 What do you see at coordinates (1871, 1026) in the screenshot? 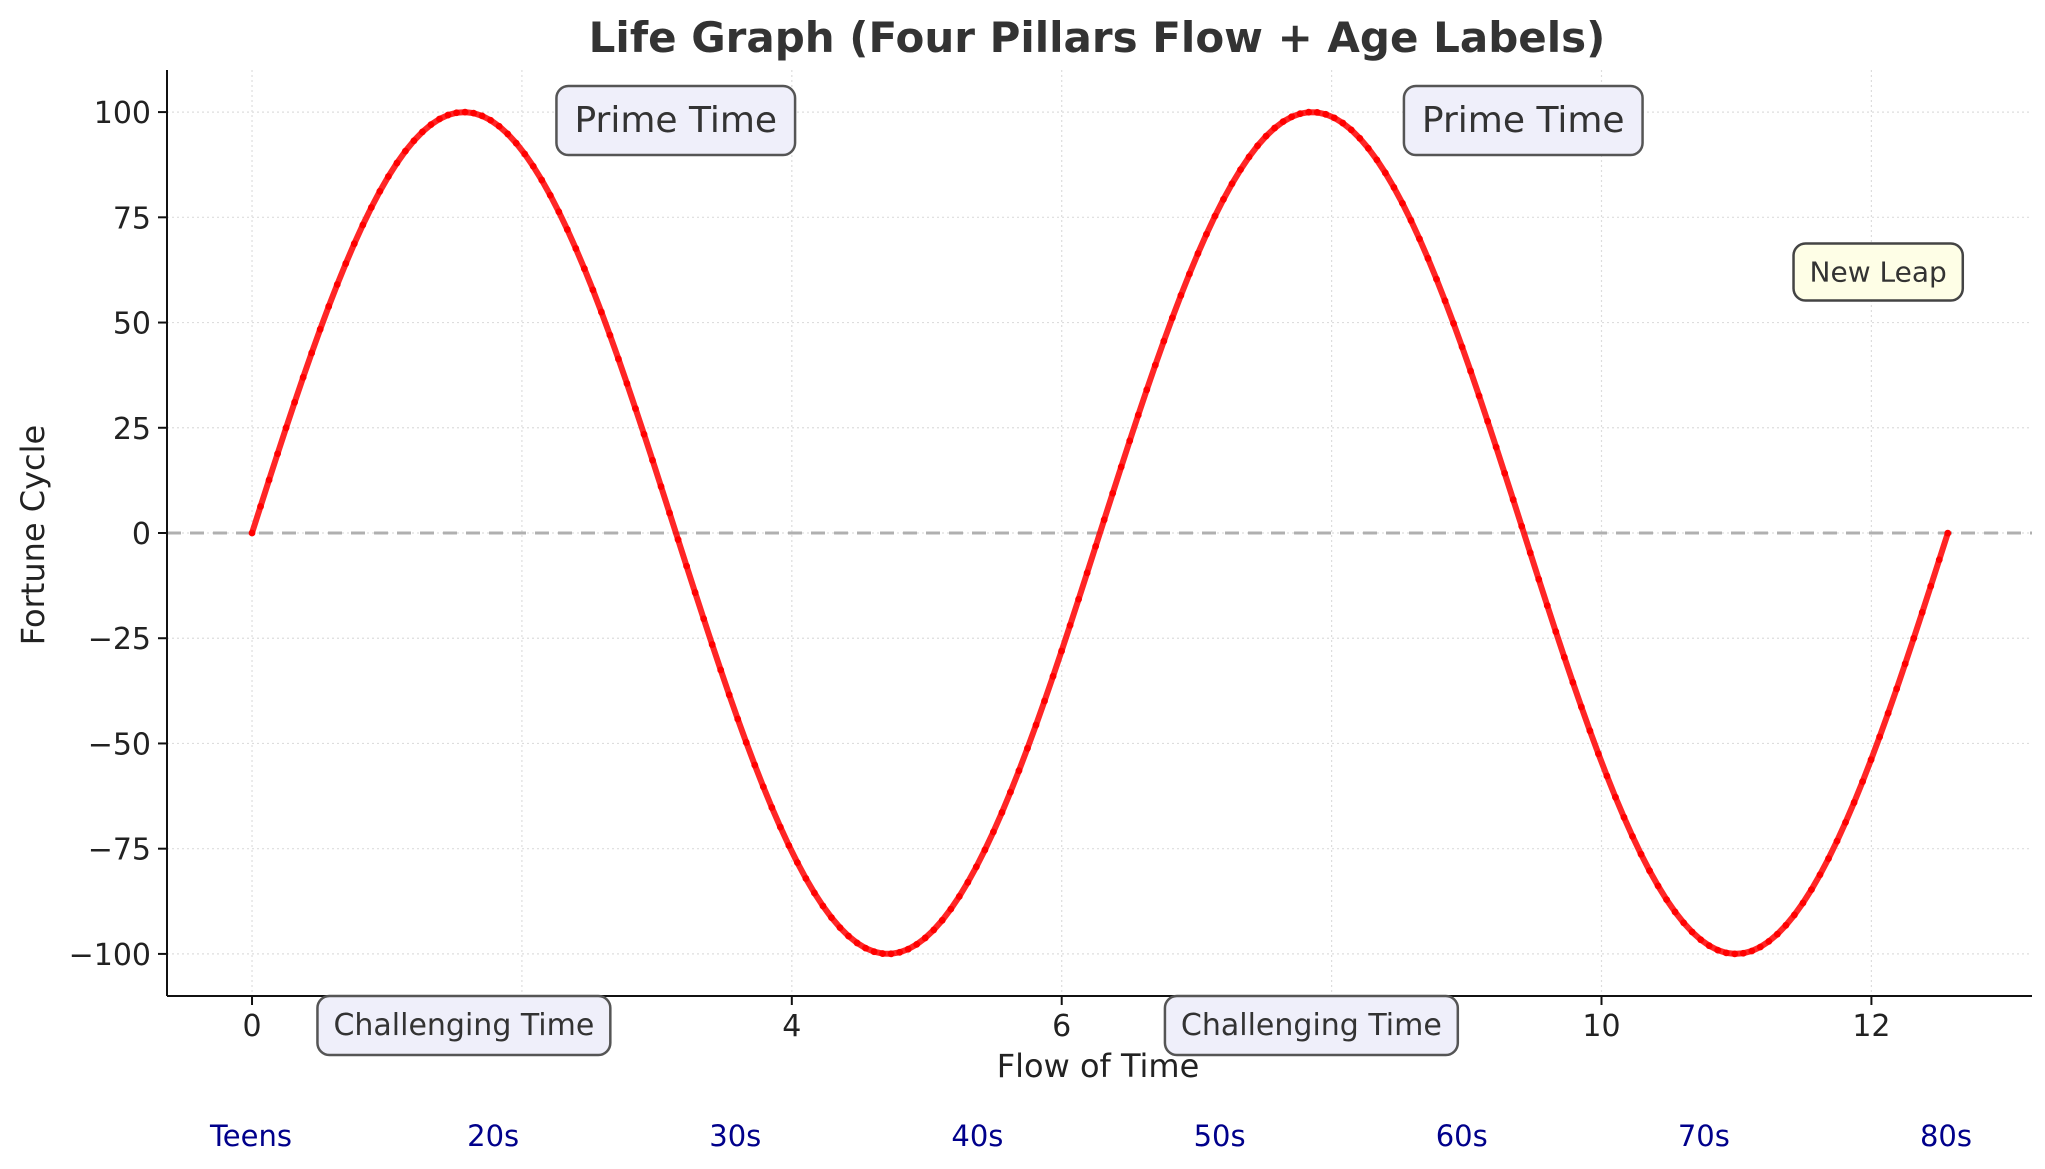
I see `x-tick-label: 12` at bounding box center [1871, 1026].